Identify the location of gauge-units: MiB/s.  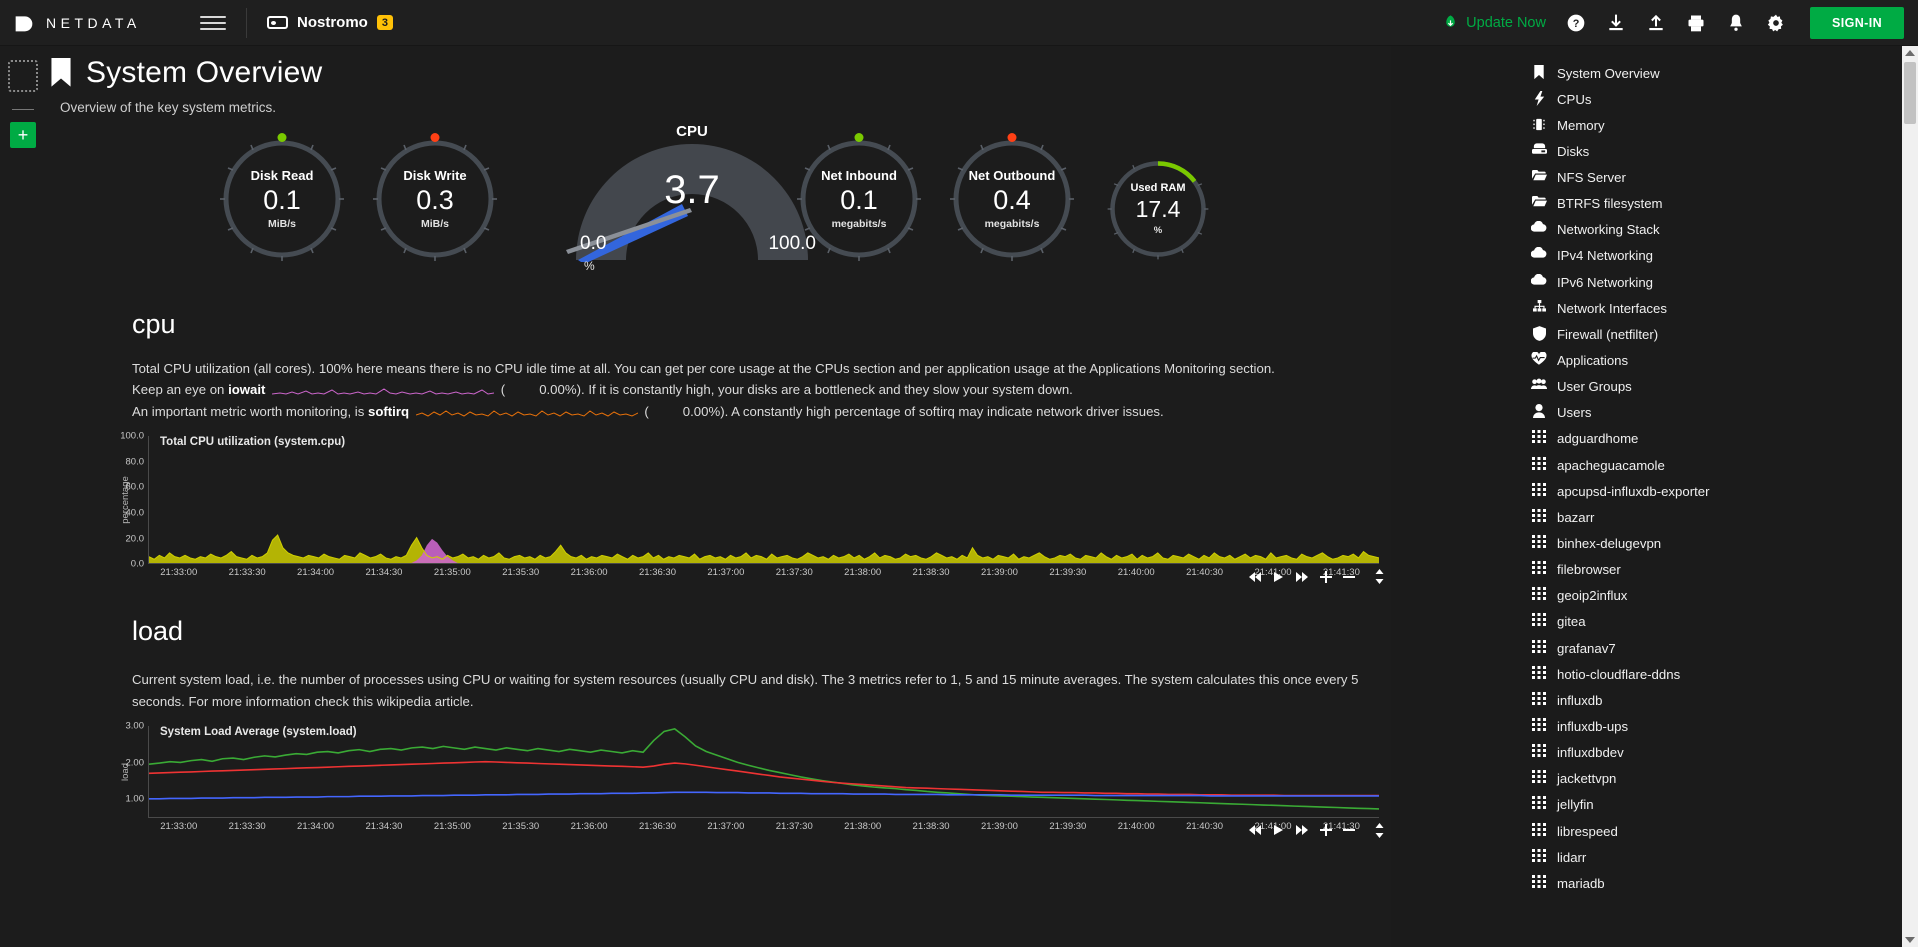
(434, 223).